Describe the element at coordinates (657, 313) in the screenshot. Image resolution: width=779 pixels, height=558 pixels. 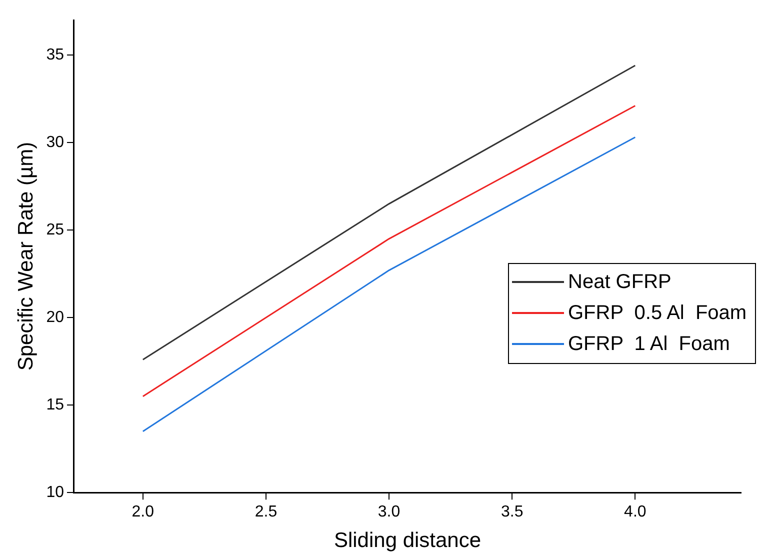
I see `legend-label: GFRP 0.5 Al Foam` at that location.